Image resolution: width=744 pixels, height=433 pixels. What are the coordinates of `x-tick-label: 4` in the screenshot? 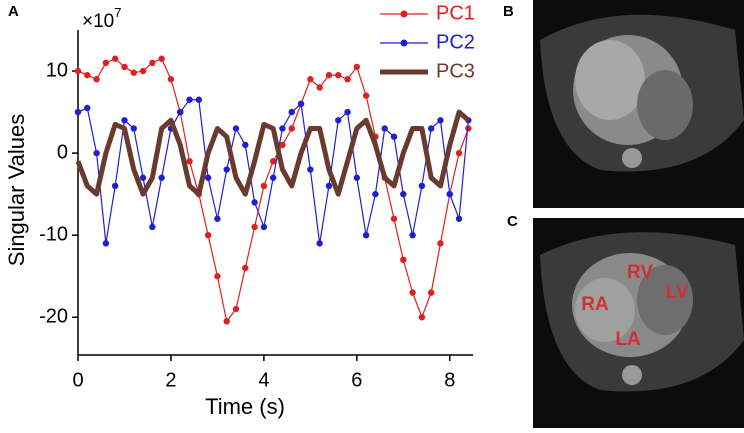 It's located at (263, 380).